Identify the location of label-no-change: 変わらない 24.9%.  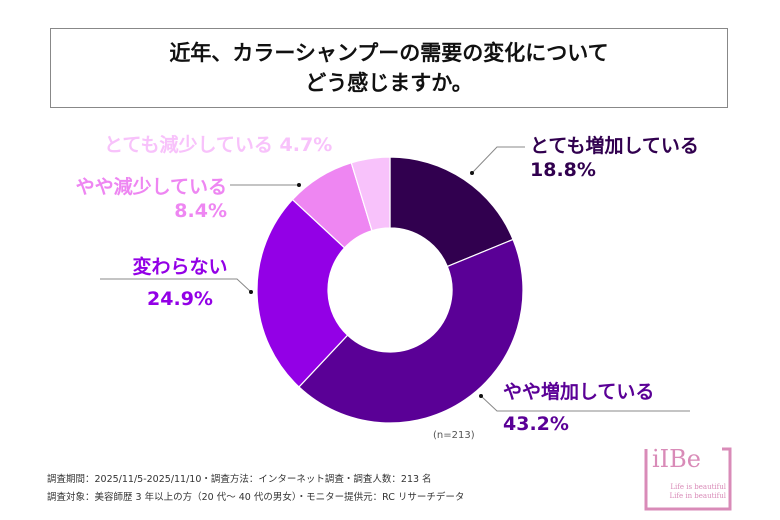
(180, 283).